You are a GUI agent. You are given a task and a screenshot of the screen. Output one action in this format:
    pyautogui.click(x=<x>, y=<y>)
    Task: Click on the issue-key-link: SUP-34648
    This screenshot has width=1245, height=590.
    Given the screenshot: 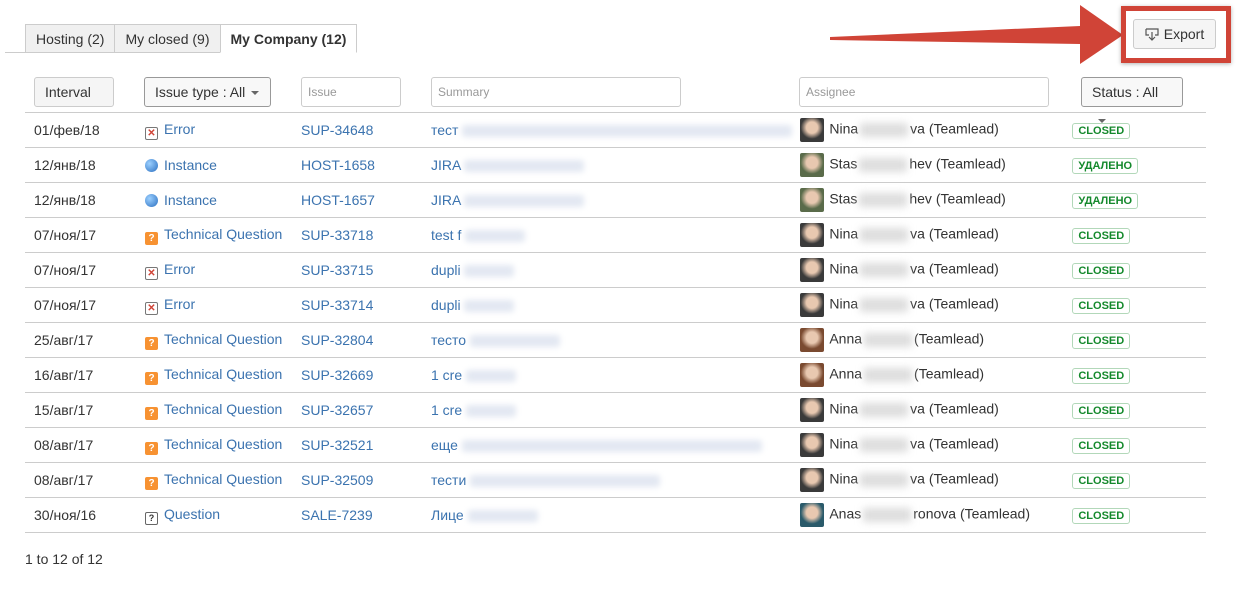 What is the action you would take?
    pyautogui.click(x=337, y=130)
    